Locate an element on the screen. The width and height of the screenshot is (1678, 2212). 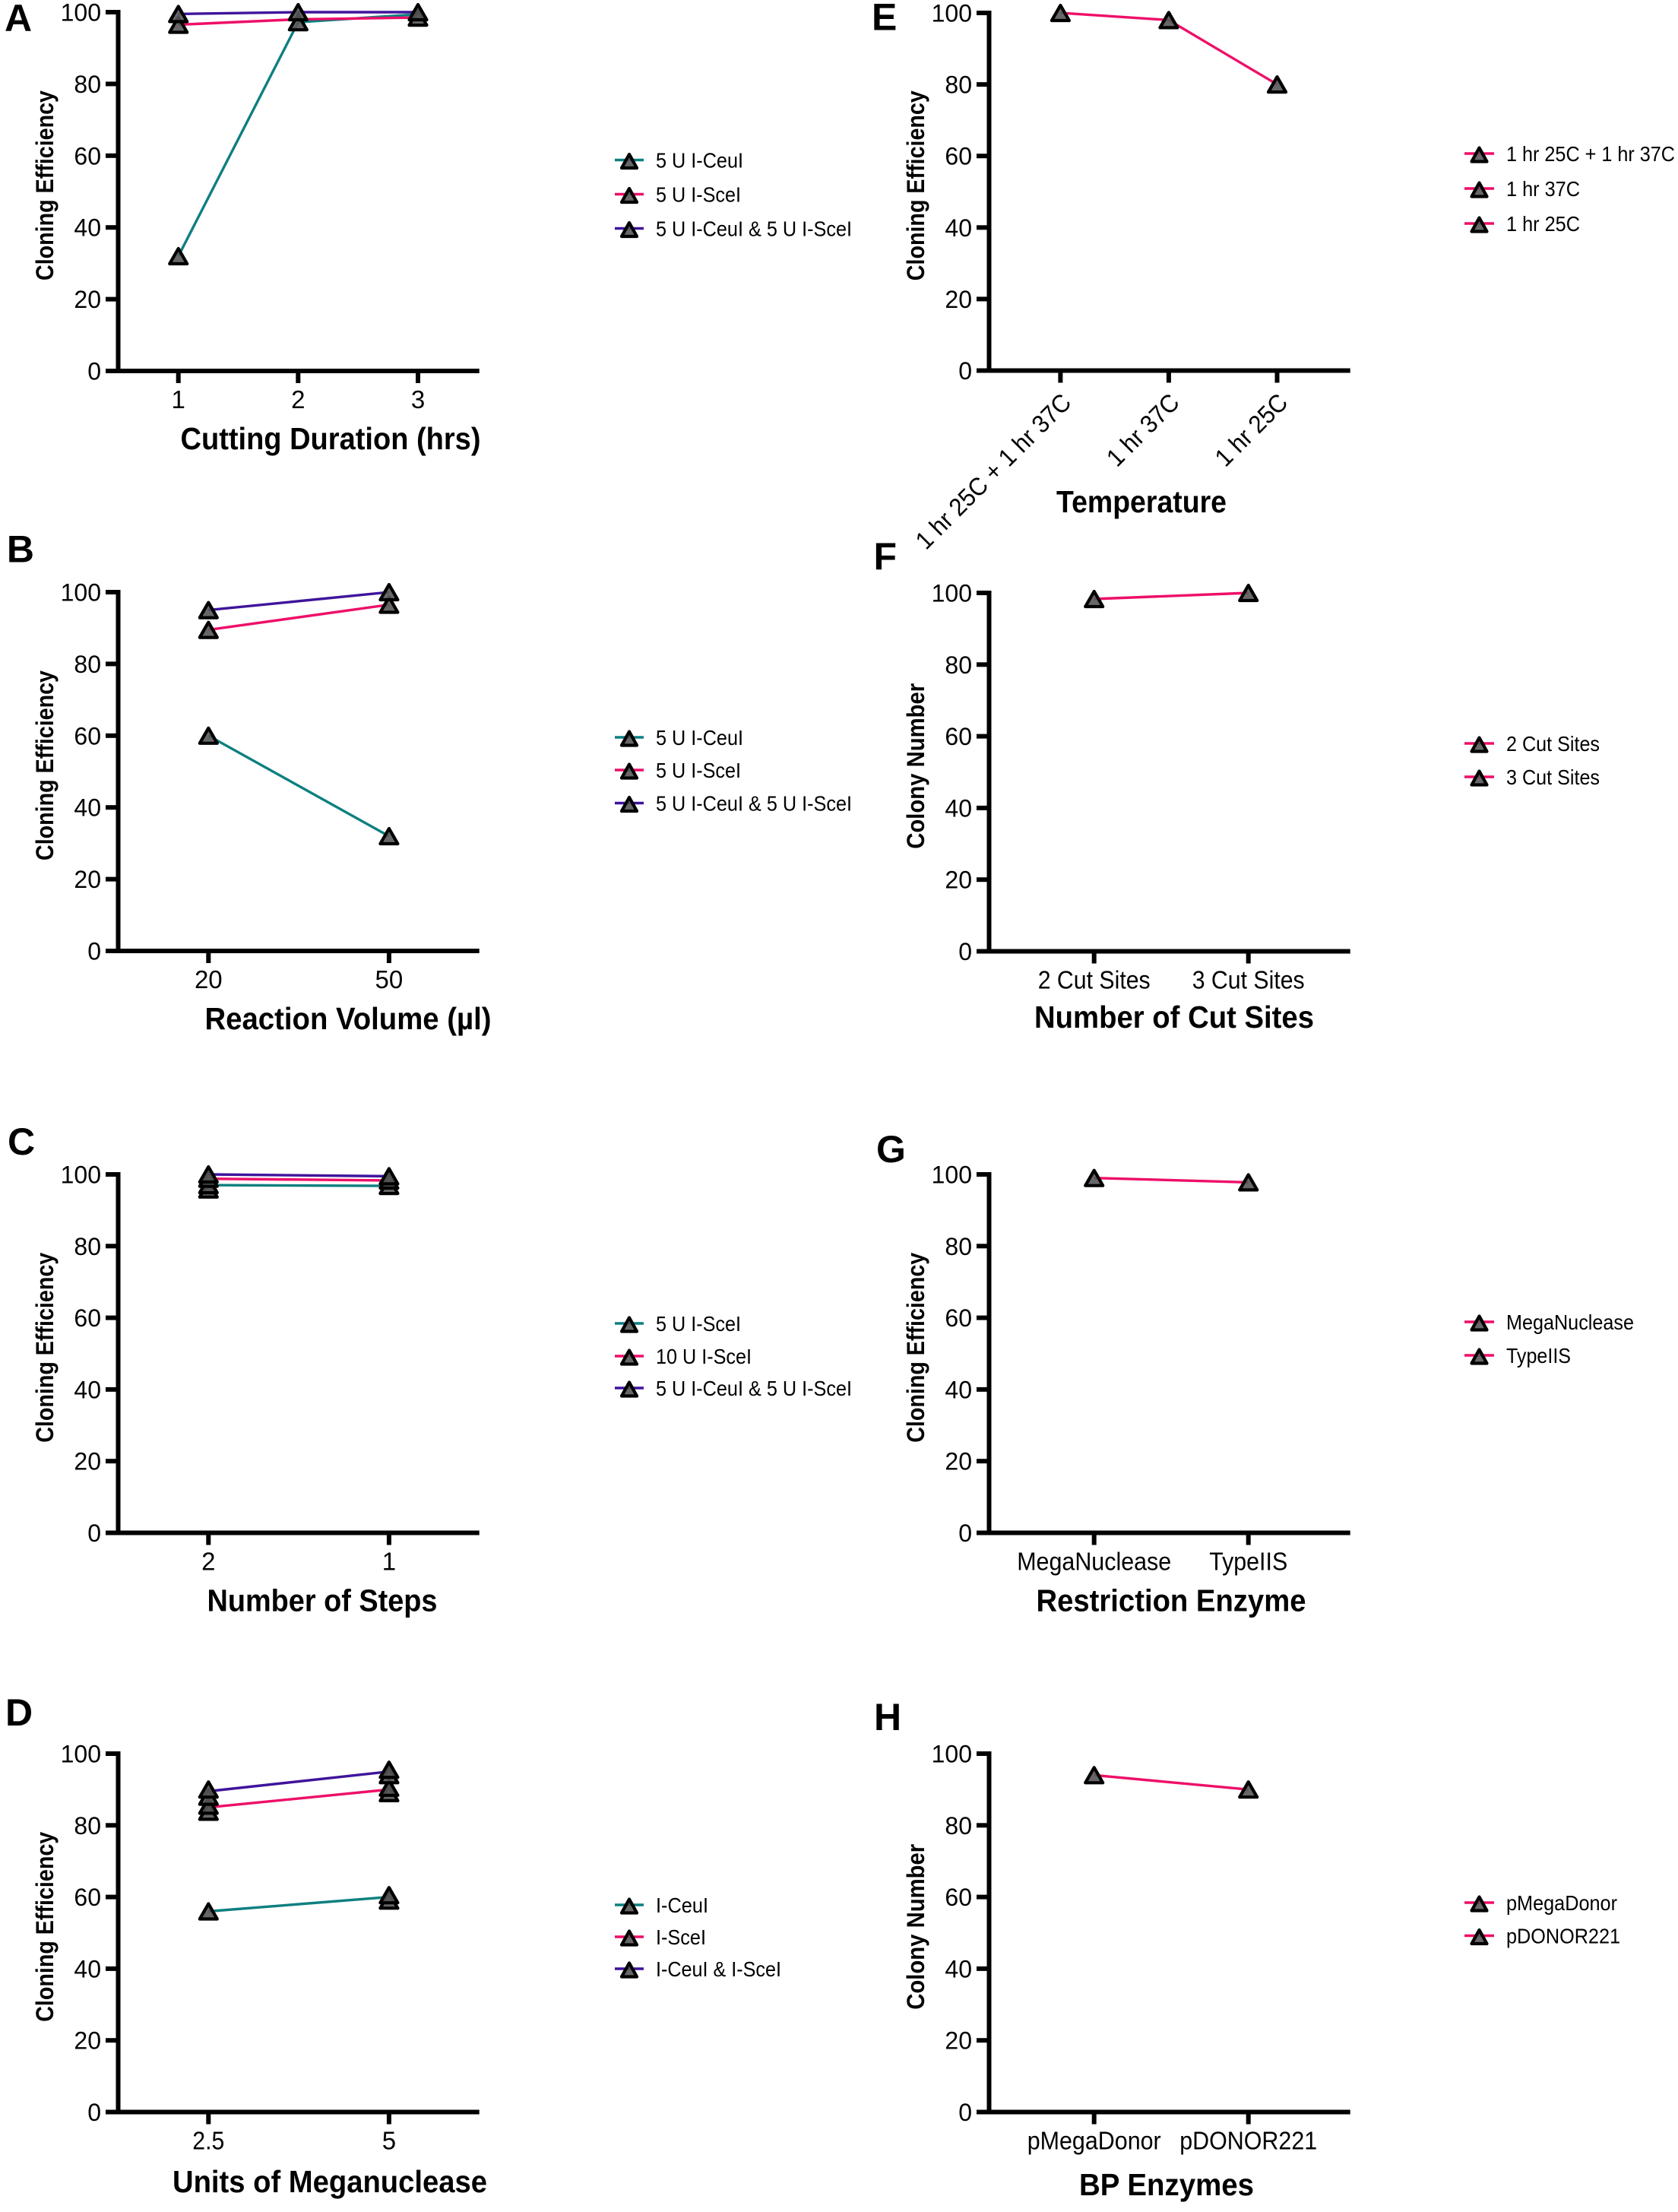
svg-text: 1 hr 25C + 1 hr 37C is located at coordinates (1591, 154).